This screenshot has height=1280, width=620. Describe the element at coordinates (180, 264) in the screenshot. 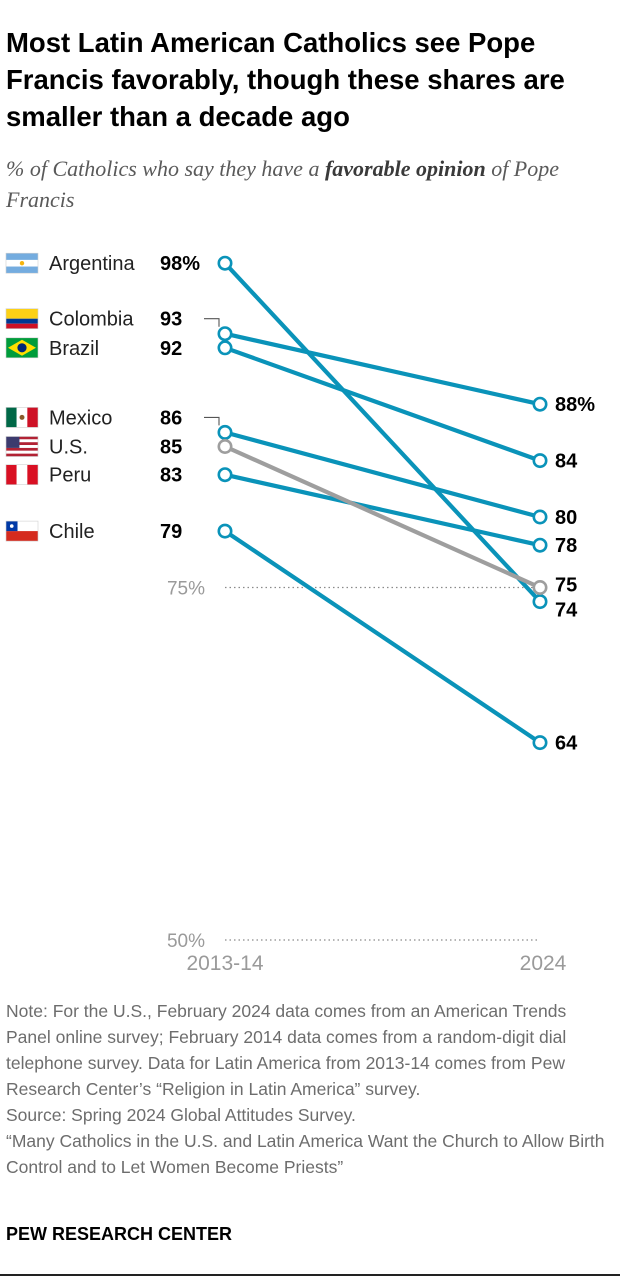

I see `start-value-label: 98%` at that location.